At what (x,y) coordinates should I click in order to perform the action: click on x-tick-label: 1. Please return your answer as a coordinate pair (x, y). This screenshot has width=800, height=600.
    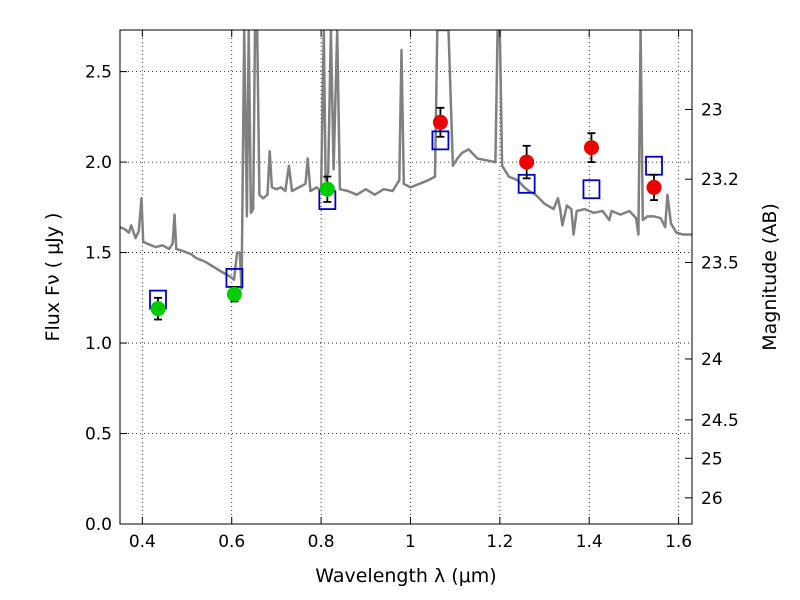
    Looking at the image, I should click on (410, 542).